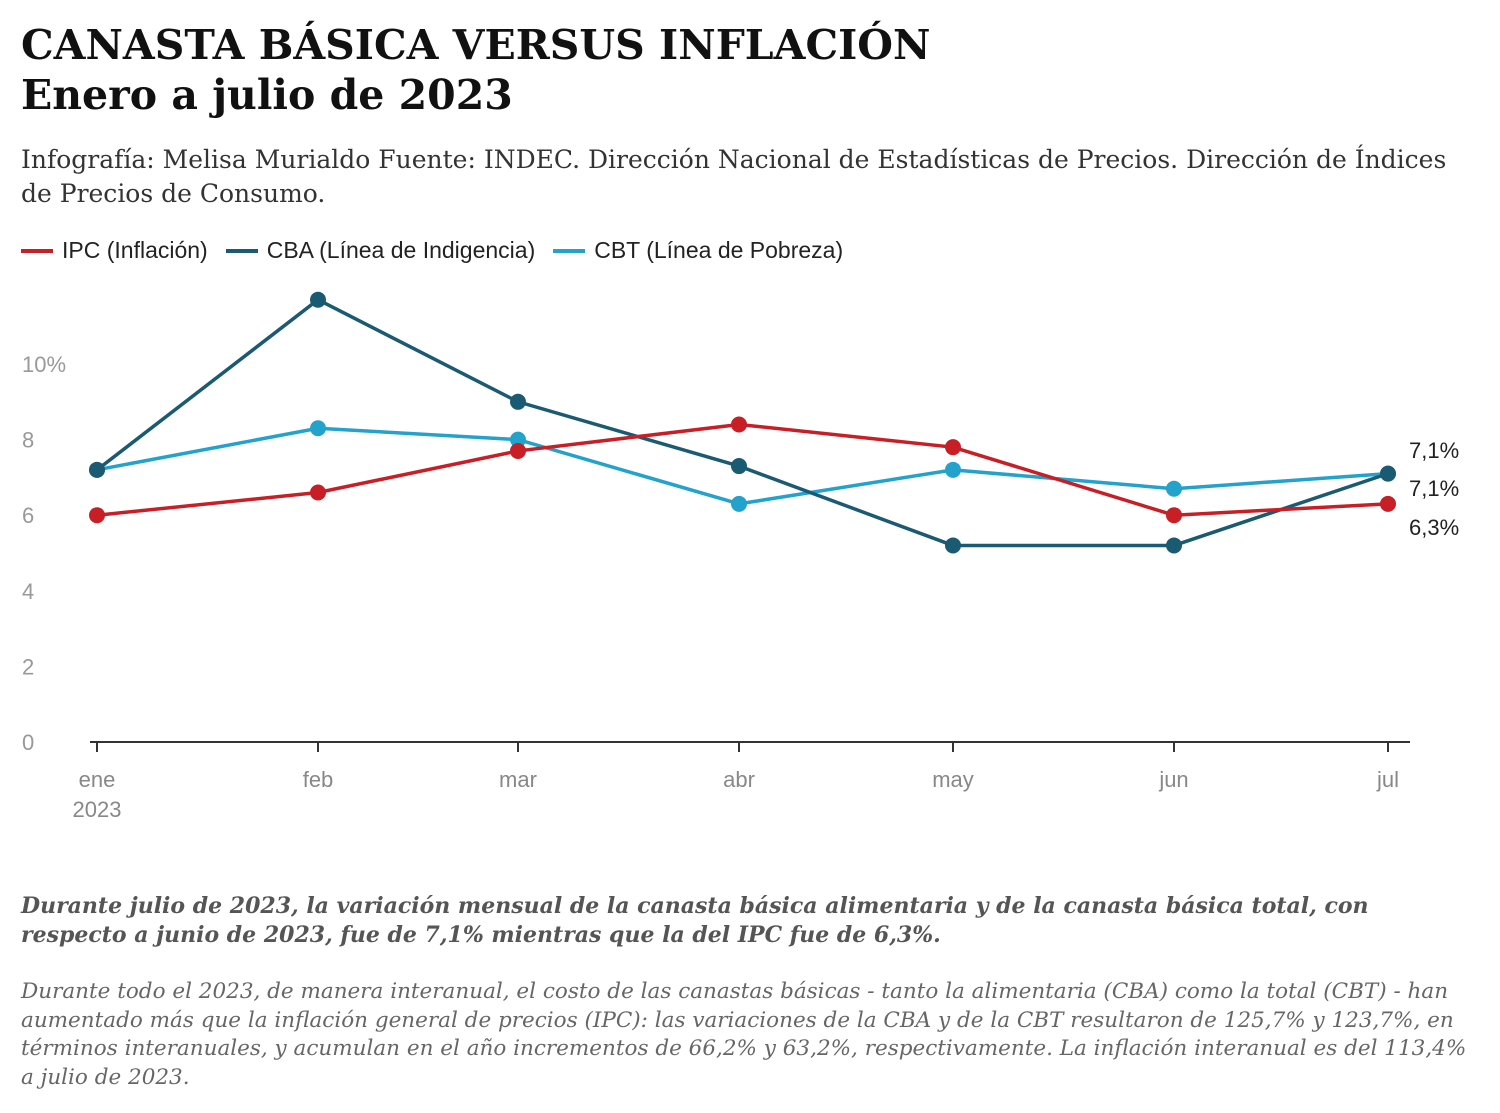 The image size is (1500, 1113). Describe the element at coordinates (953, 779) in the screenshot. I see `x-tick-label: may` at that location.